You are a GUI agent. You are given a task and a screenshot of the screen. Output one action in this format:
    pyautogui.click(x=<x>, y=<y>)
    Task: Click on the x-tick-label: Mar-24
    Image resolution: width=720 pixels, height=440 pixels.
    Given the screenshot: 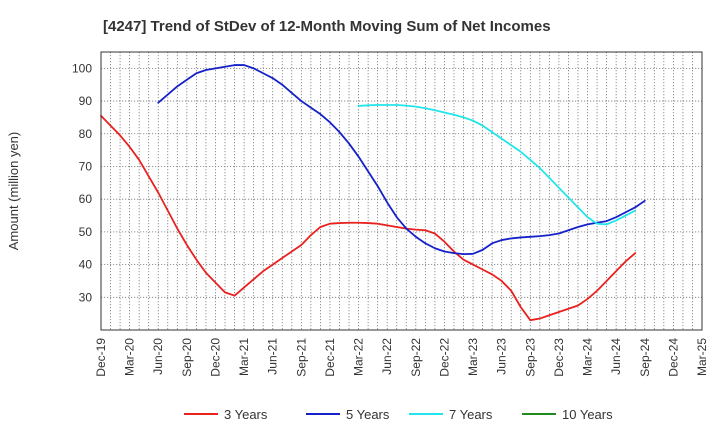 What is the action you would take?
    pyautogui.click(x=588, y=357)
    